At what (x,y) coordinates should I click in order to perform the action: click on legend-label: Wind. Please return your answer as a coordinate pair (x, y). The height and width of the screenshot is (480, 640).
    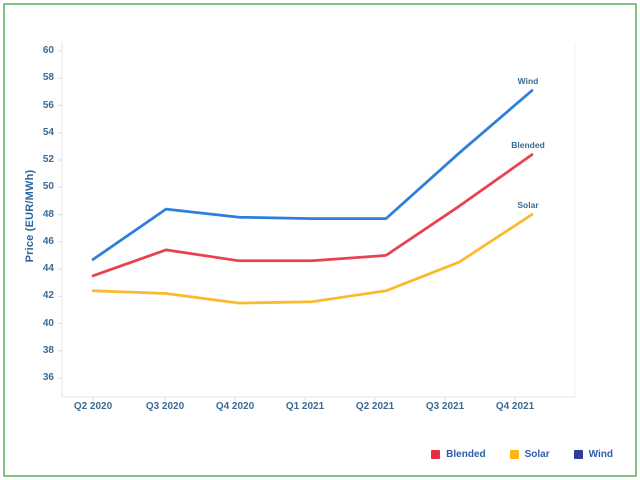
    Looking at the image, I should click on (600, 454).